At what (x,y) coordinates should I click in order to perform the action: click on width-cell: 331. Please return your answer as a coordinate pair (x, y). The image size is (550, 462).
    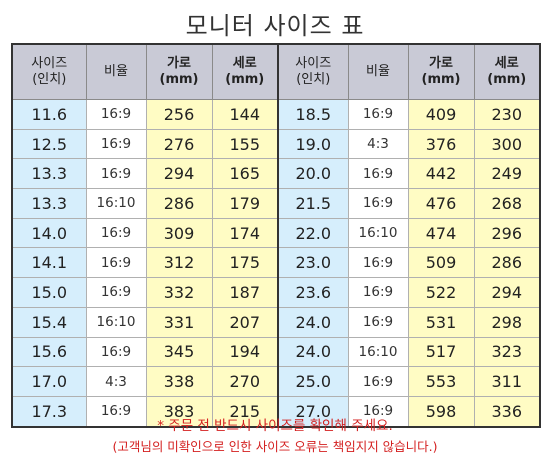
    Looking at the image, I should click on (179, 322).